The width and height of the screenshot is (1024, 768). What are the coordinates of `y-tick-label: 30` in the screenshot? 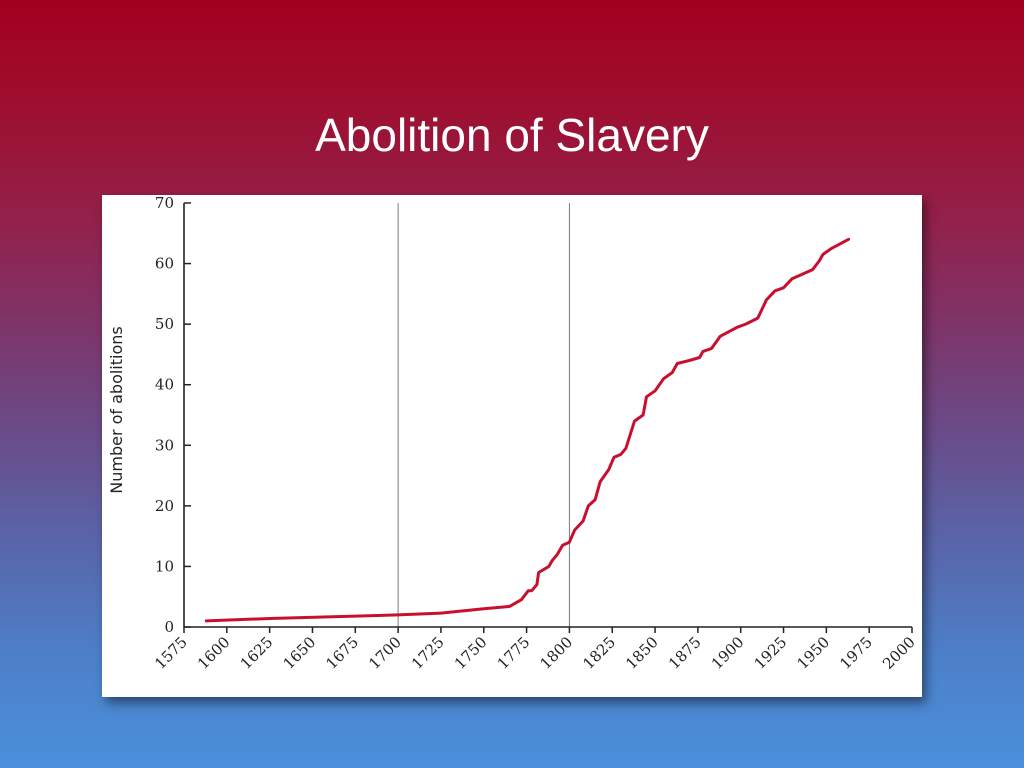 It's located at (164, 445).